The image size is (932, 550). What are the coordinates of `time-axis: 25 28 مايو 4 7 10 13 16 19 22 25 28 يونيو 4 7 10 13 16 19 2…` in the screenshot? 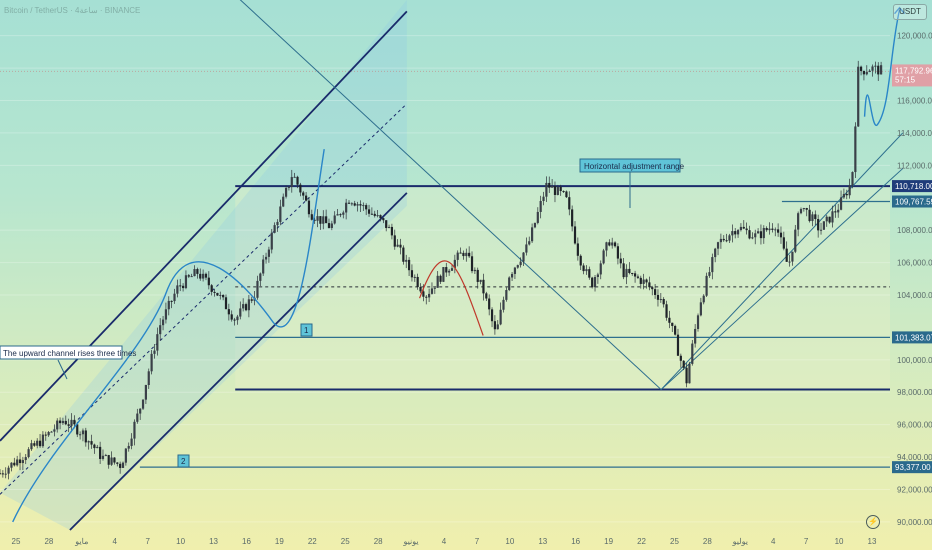 It's located at (444, 541).